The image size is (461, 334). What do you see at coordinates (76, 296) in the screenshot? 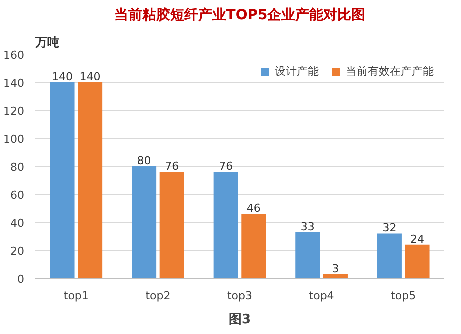
I see `x-tick-label: top1` at bounding box center [76, 296].